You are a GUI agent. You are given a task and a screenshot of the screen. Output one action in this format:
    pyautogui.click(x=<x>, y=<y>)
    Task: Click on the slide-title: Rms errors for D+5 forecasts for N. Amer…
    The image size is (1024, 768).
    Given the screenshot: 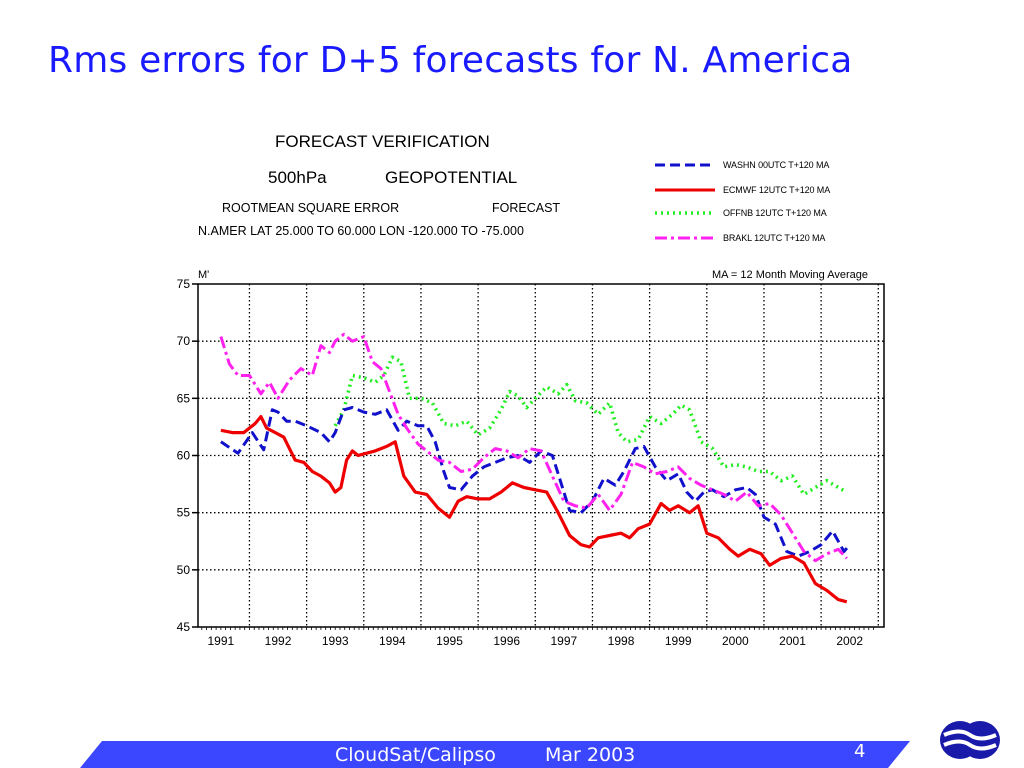 What is the action you would take?
    pyautogui.click(x=450, y=60)
    